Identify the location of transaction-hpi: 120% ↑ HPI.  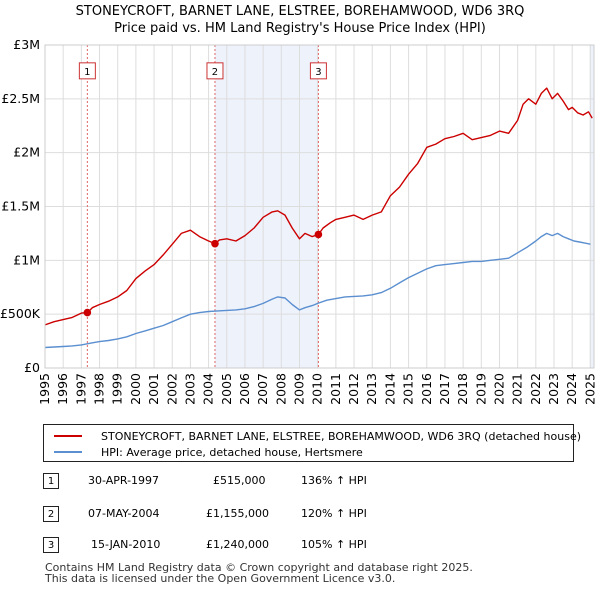
(334, 513).